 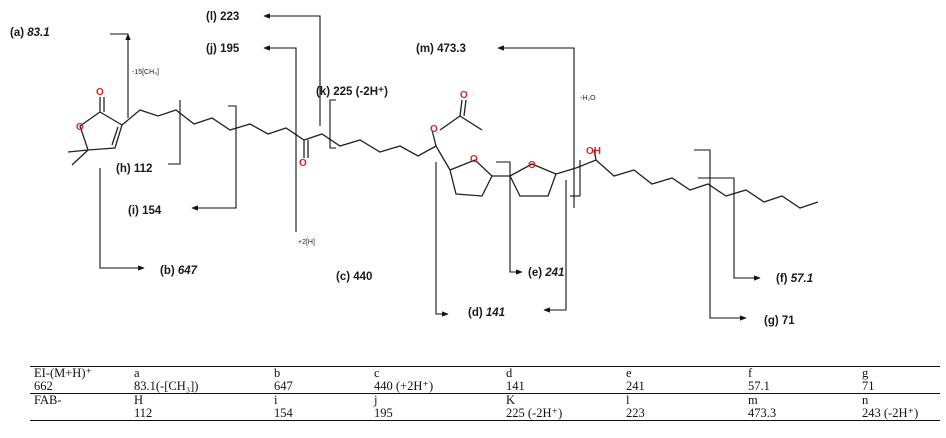 What do you see at coordinates (868, 386) in the screenshot?
I see `table-cell: 71` at bounding box center [868, 386].